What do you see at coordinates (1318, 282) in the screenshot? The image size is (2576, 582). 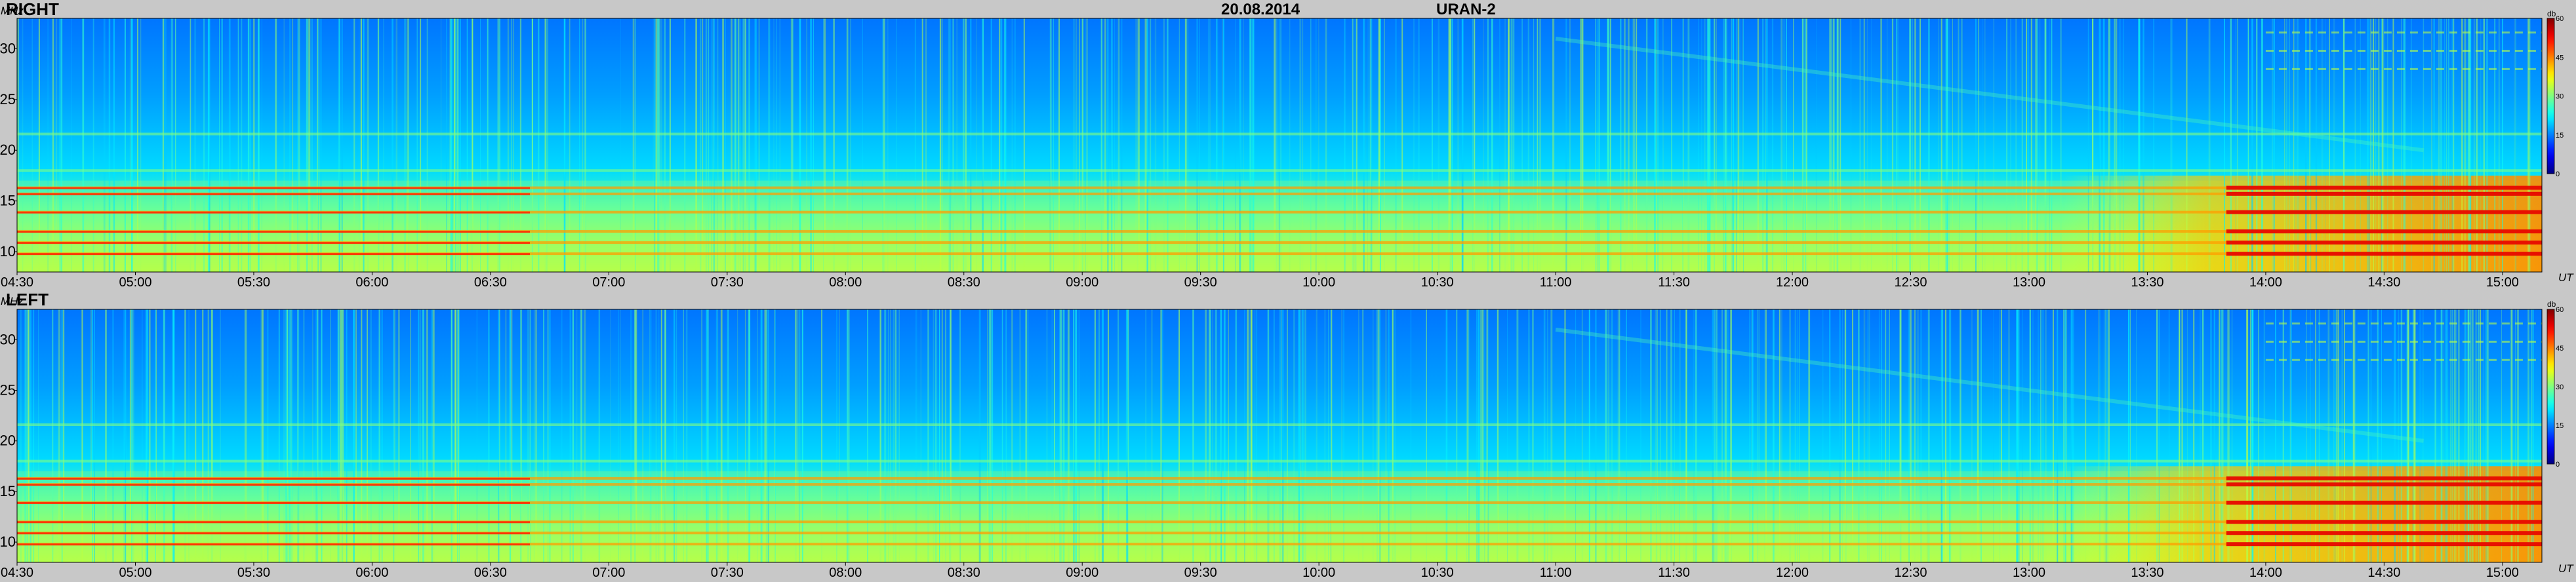 I see `x-tick-label: 10:00` at bounding box center [1318, 282].